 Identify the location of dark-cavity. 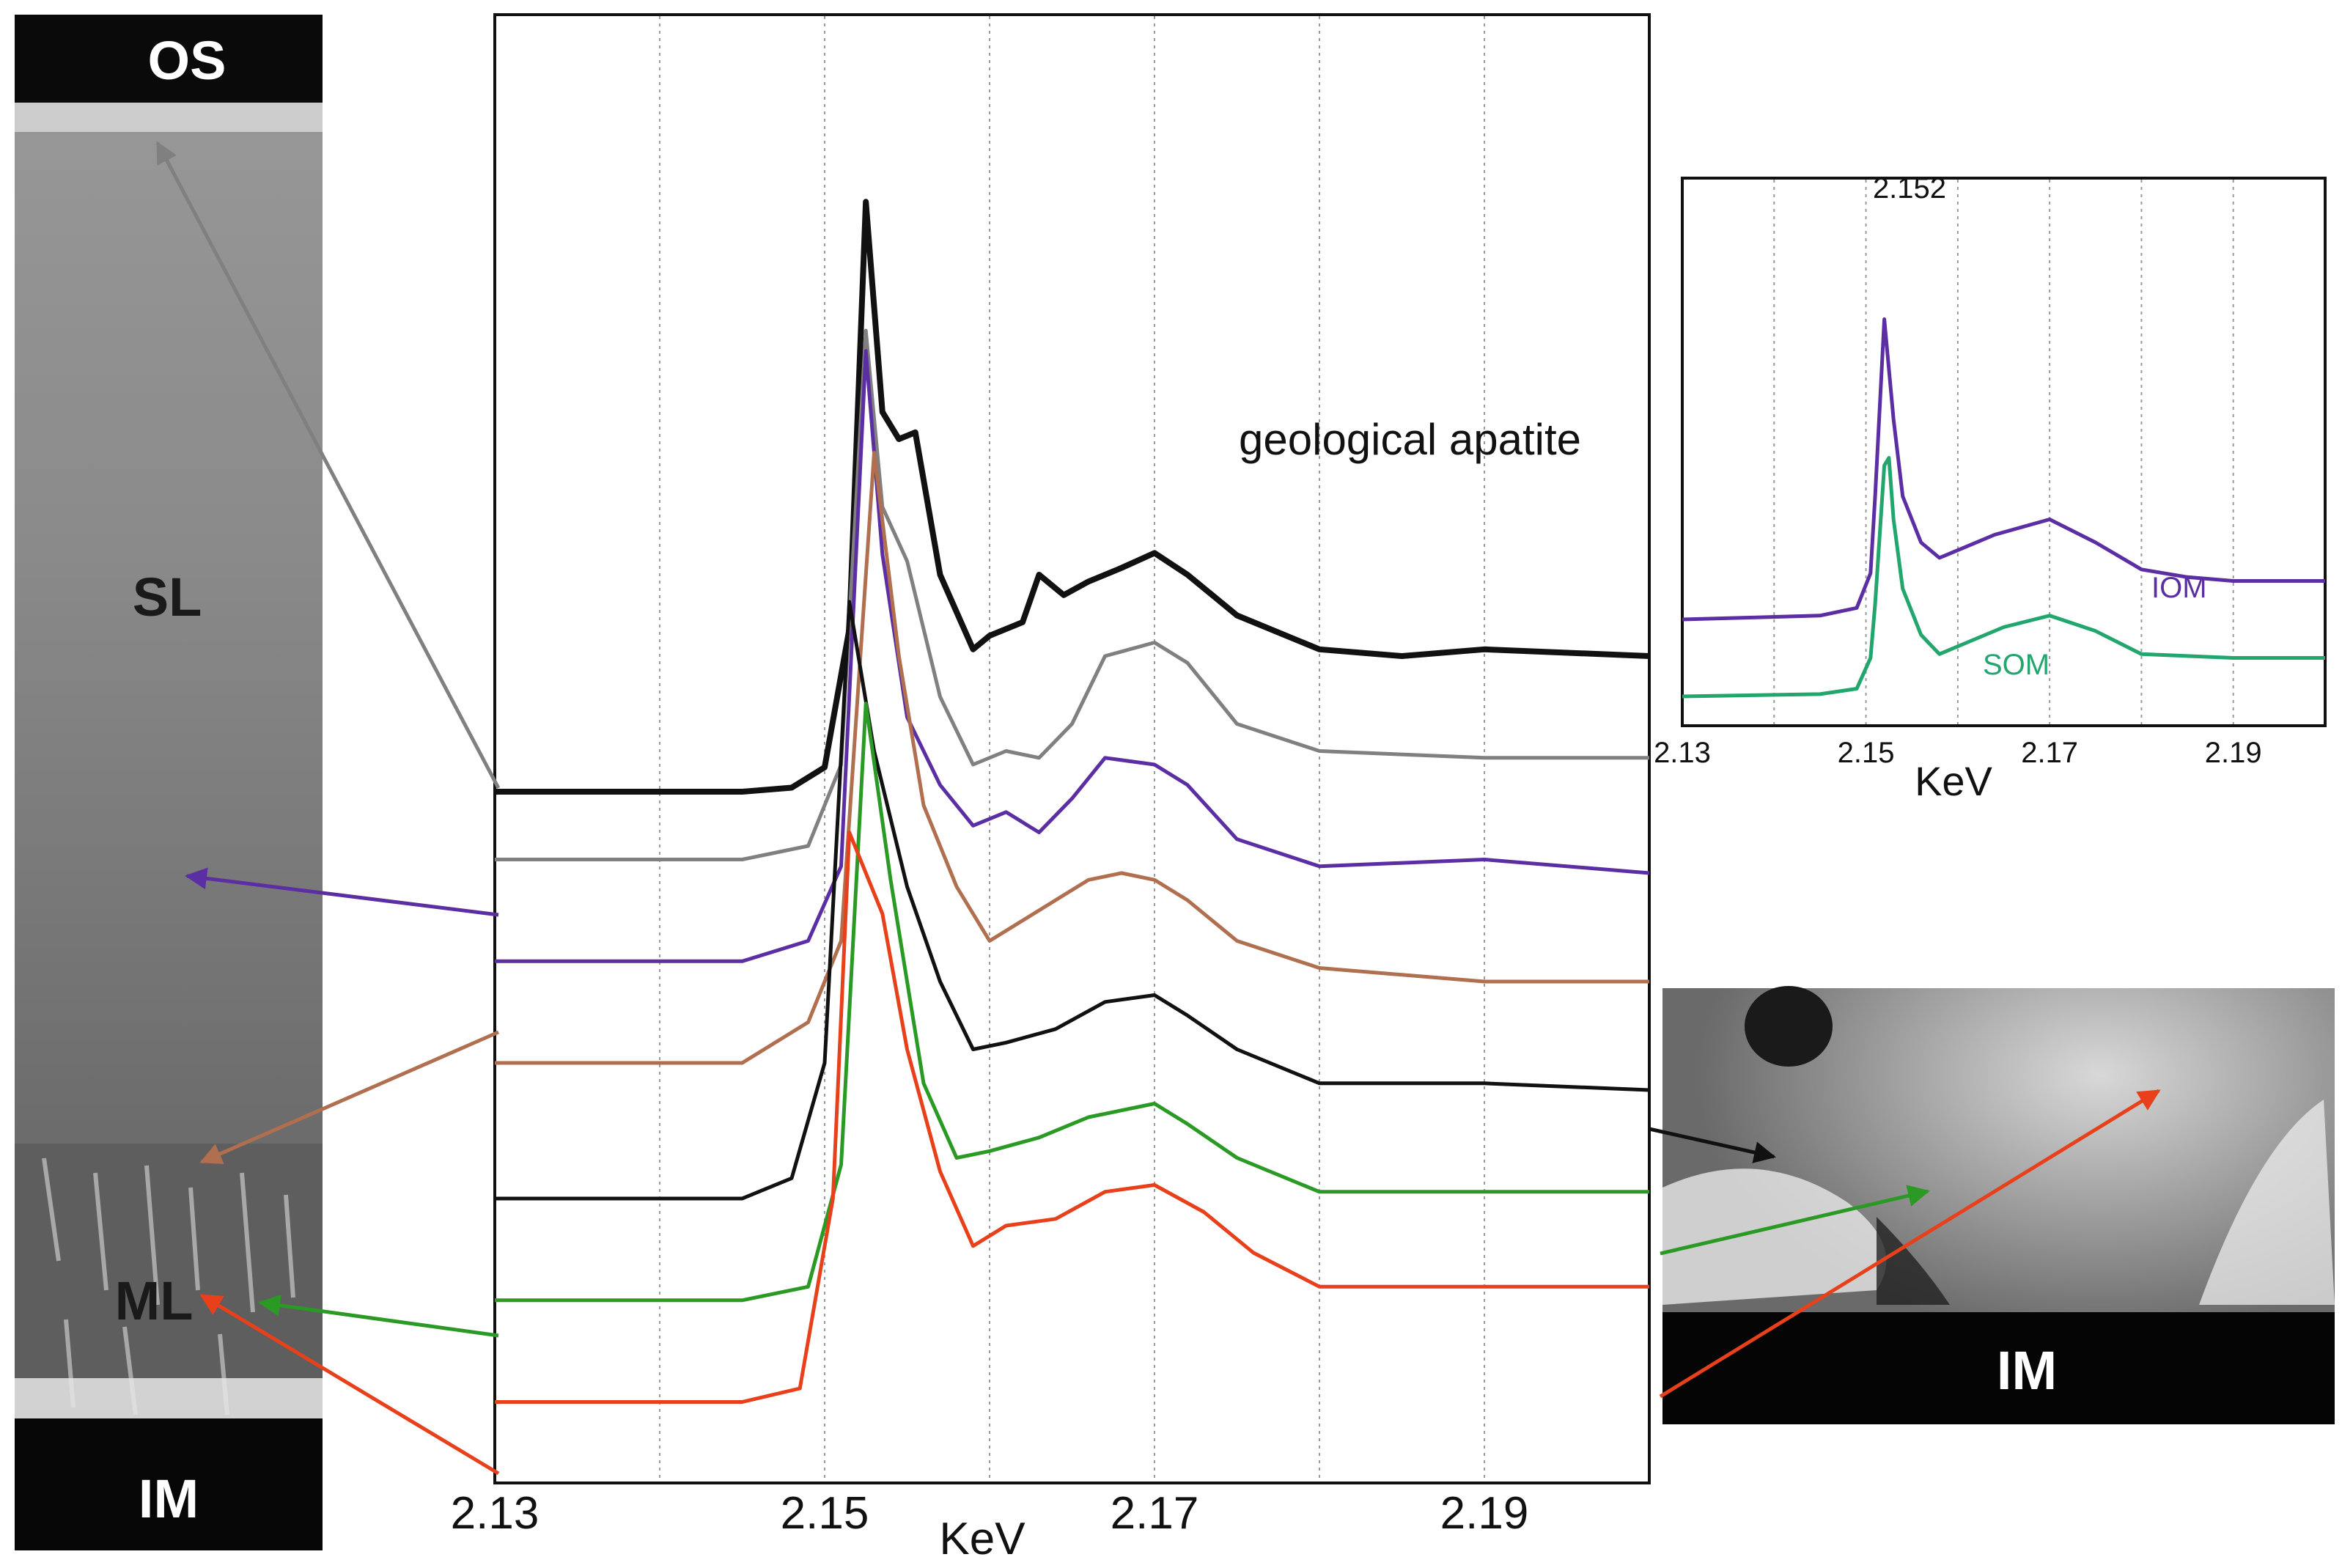
(1789, 1027).